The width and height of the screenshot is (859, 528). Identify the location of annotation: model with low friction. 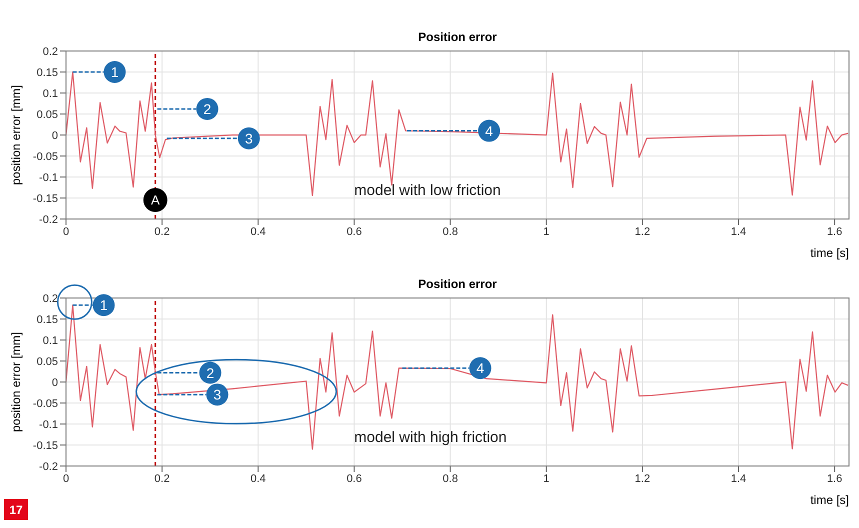
(427, 190).